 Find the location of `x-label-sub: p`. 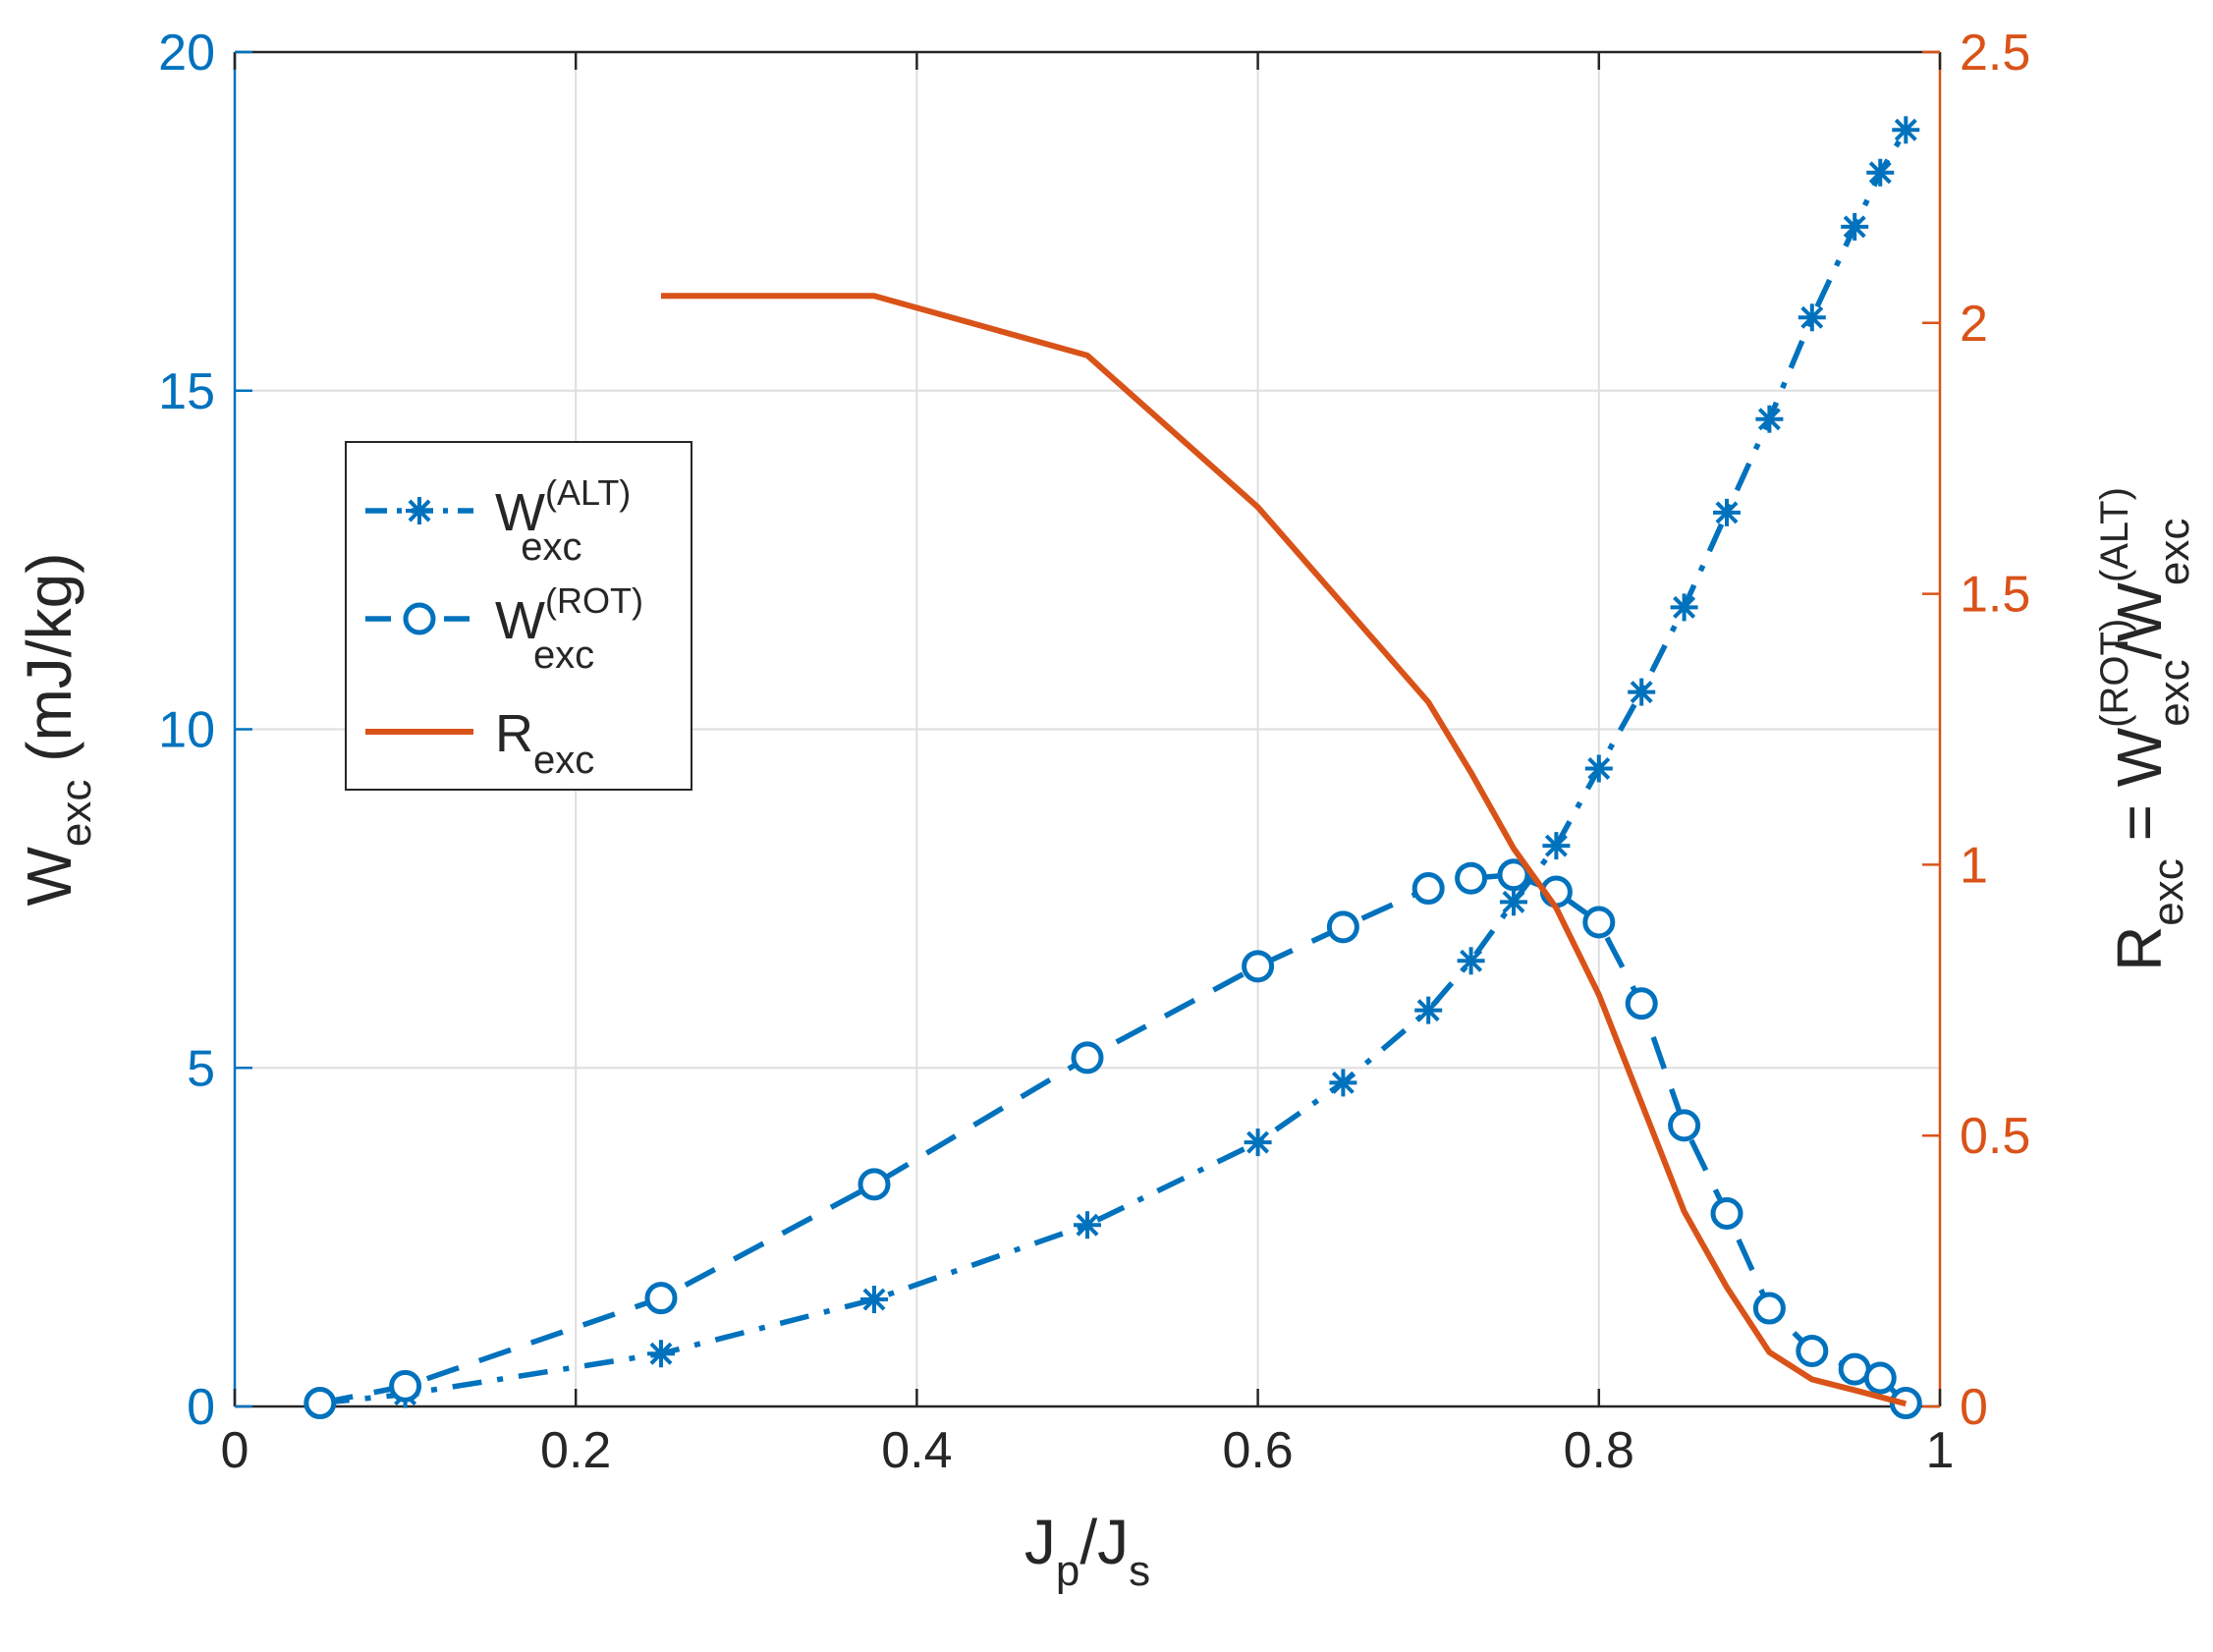

x-label-sub: p is located at coordinates (1067, 1571).